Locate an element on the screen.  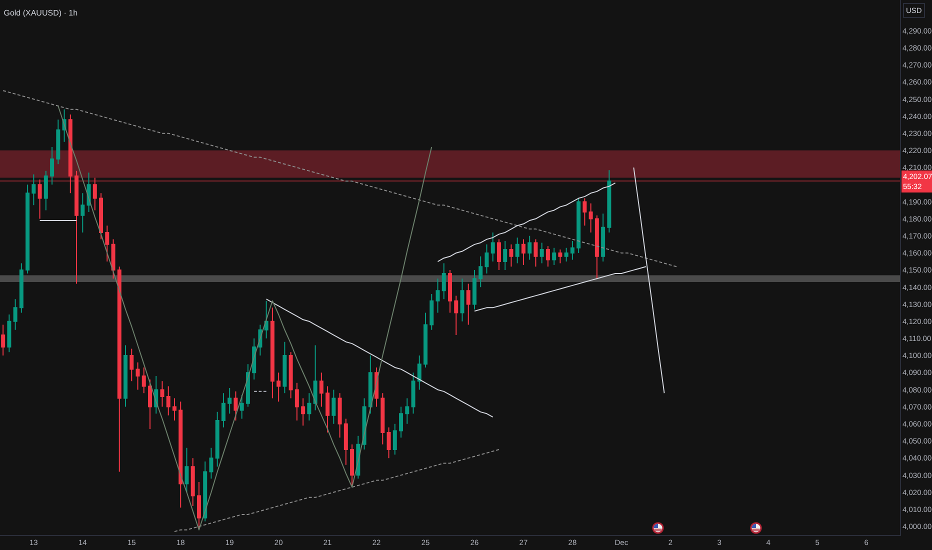
text: Gold (XAUUSD) · 1h is located at coordinates (41, 13).